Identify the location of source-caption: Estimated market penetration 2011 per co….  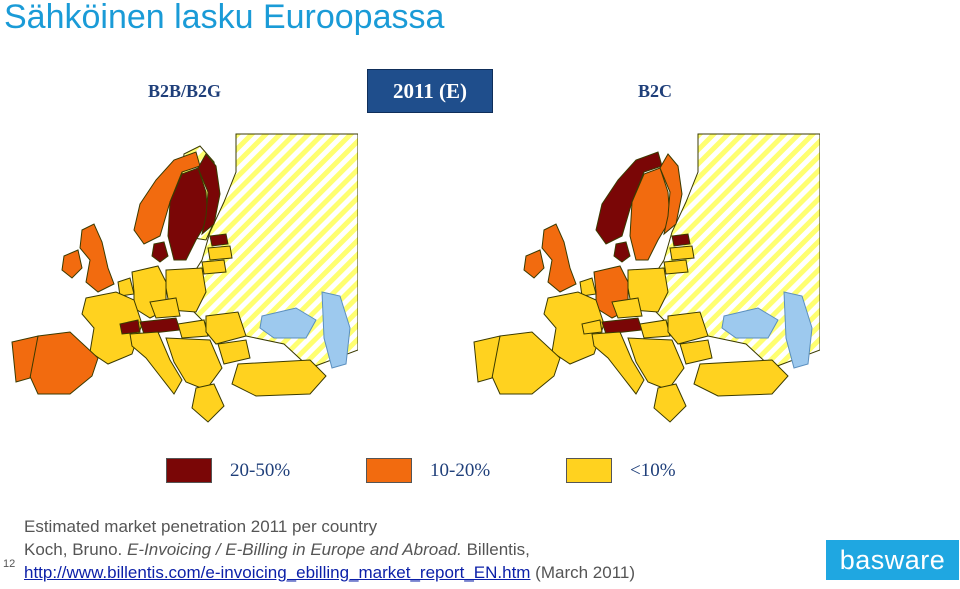
(329, 549).